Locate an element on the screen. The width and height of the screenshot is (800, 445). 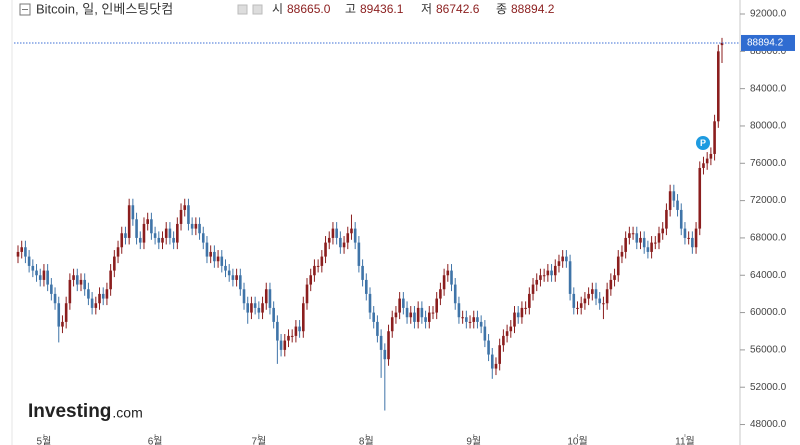
header-label: 고 is located at coordinates (350, 9).